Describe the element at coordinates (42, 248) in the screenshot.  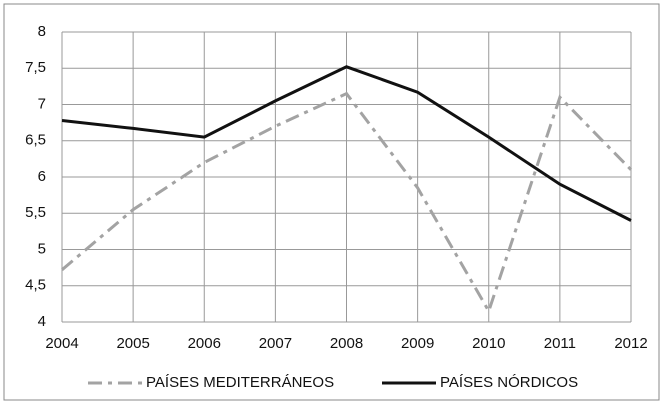
I see `y-tick-label: 5` at that location.